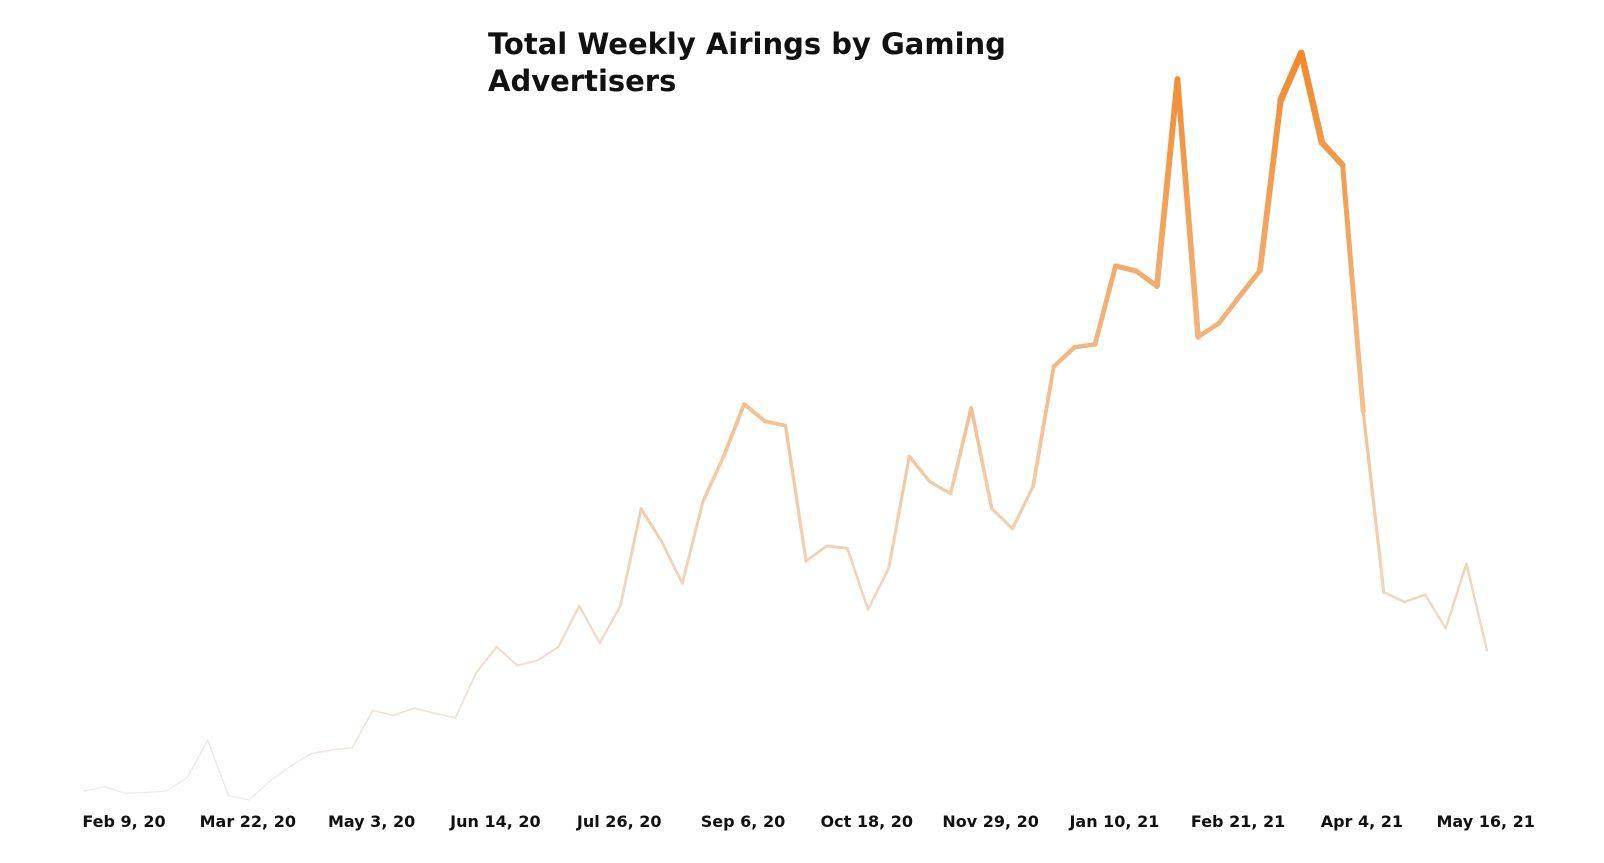  I want to click on x-tick-label: Feb 9, 20, so click(123, 821).